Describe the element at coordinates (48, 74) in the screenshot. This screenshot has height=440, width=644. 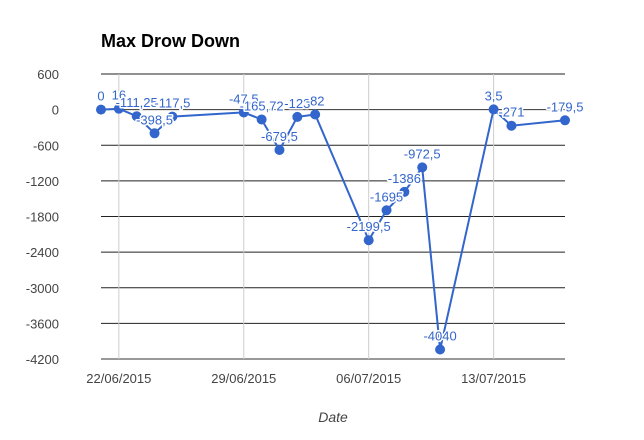
I see `y-tick-label: 600` at that location.